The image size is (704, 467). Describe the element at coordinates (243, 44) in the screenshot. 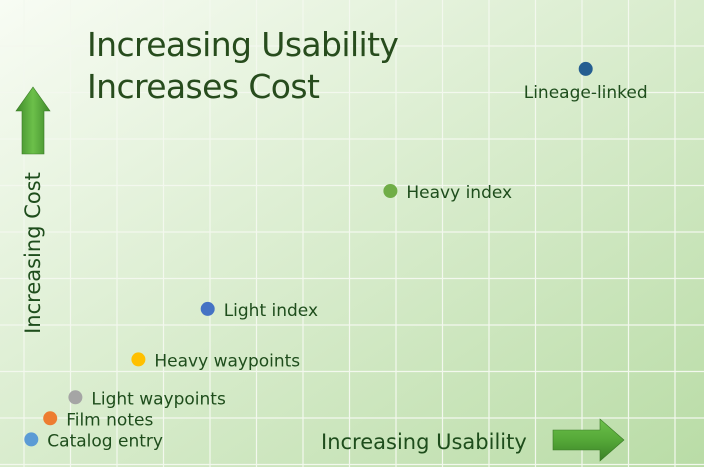

I see `title-line-1: Increasing Usability` at that location.